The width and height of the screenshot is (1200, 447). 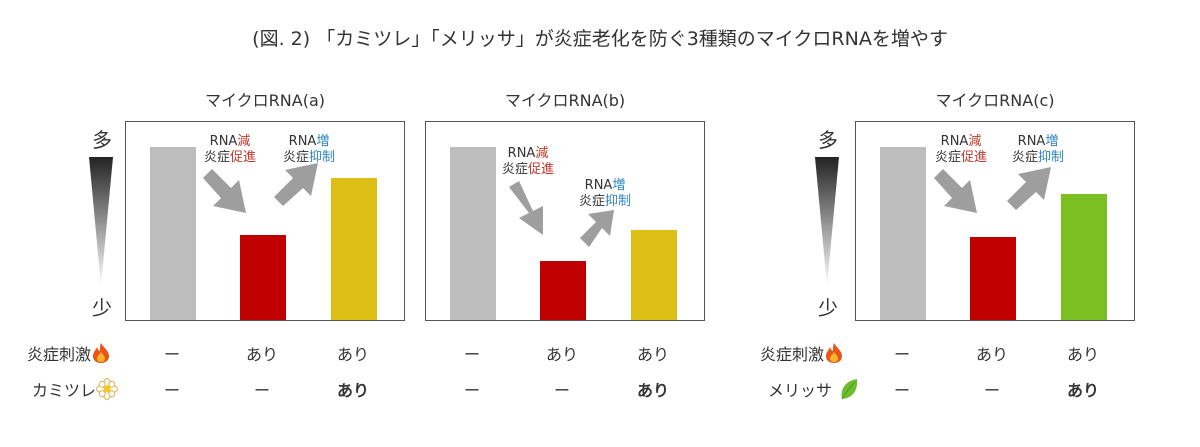 I want to click on bar-b-chamomile, so click(x=654, y=275).